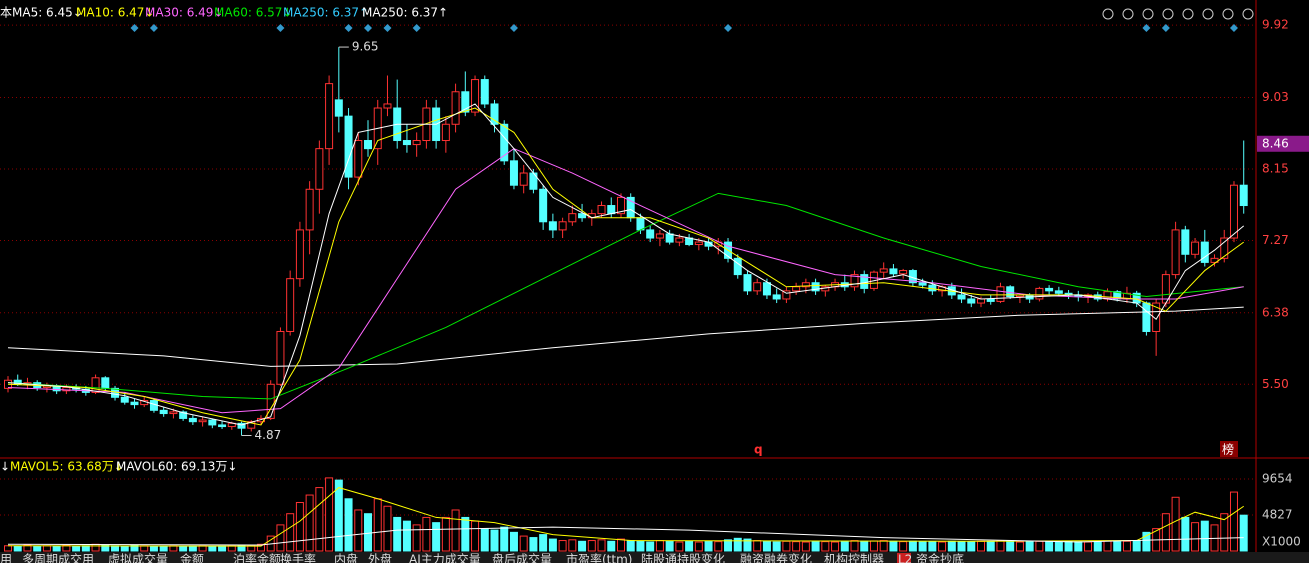  Describe the element at coordinates (940, 557) in the screenshot. I see `tab: 资金抄底` at that location.